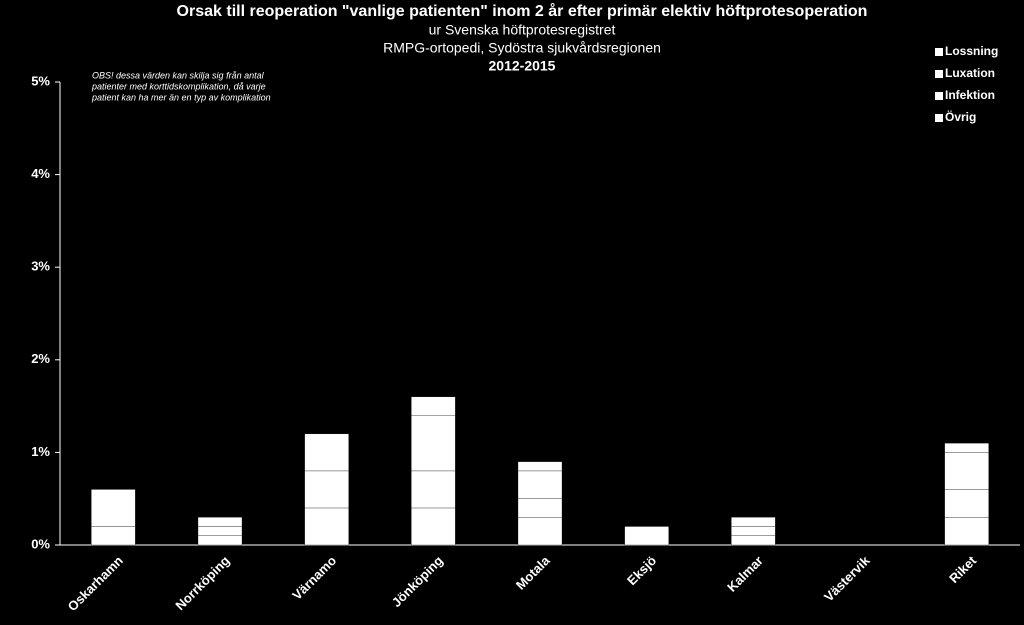  I want to click on y-tick-label: 4%, so click(40, 173).